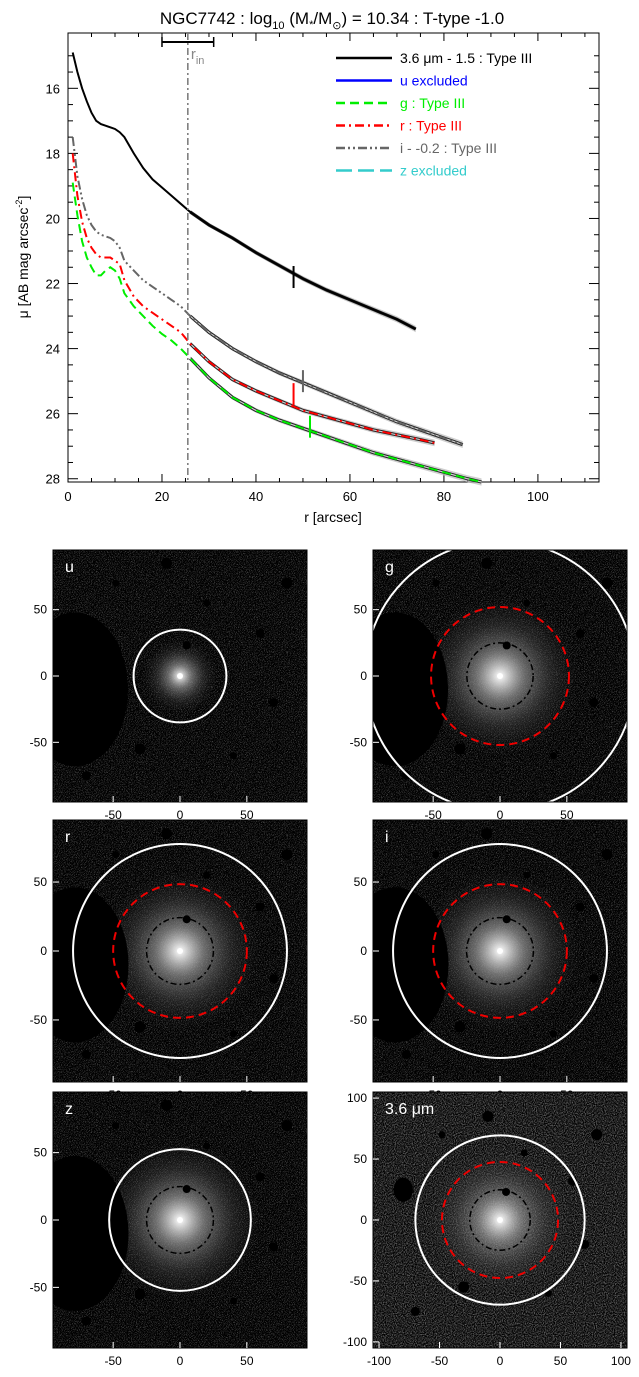  I want to click on outer-radius-circle, so click(500, 1220).